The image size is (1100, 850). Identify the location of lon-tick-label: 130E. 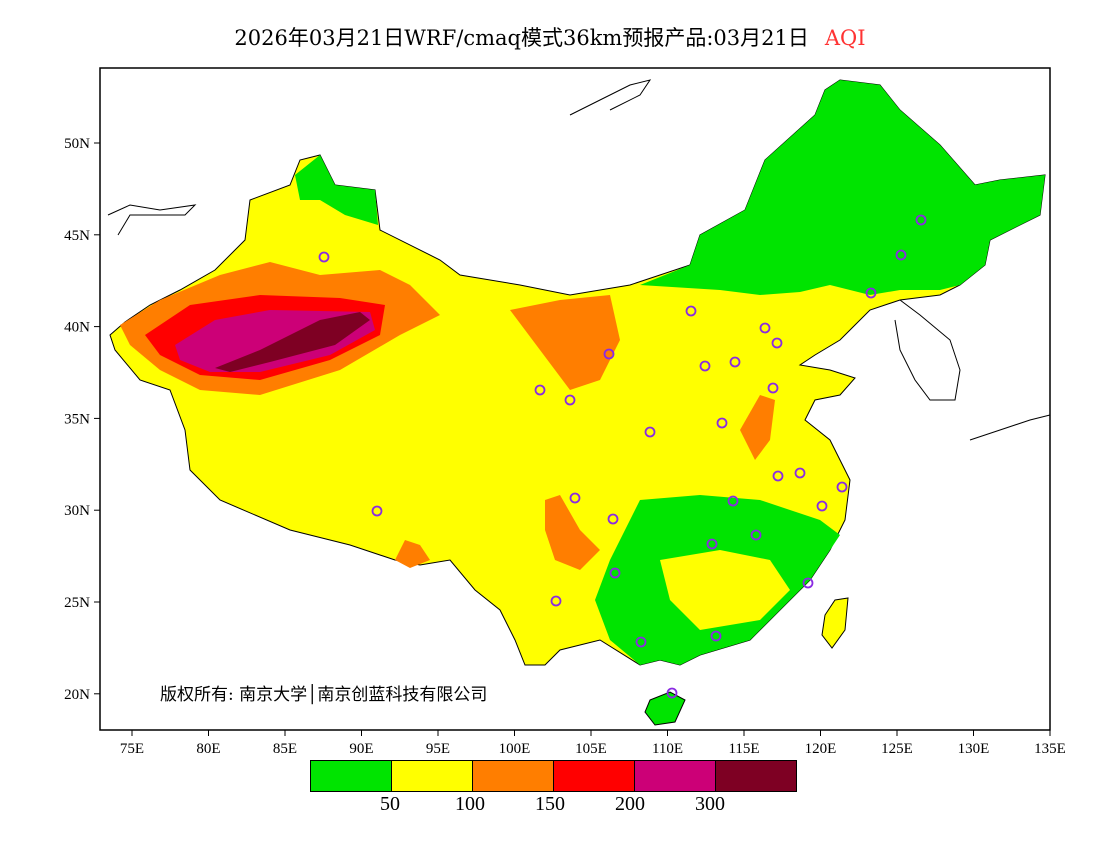
(974, 749).